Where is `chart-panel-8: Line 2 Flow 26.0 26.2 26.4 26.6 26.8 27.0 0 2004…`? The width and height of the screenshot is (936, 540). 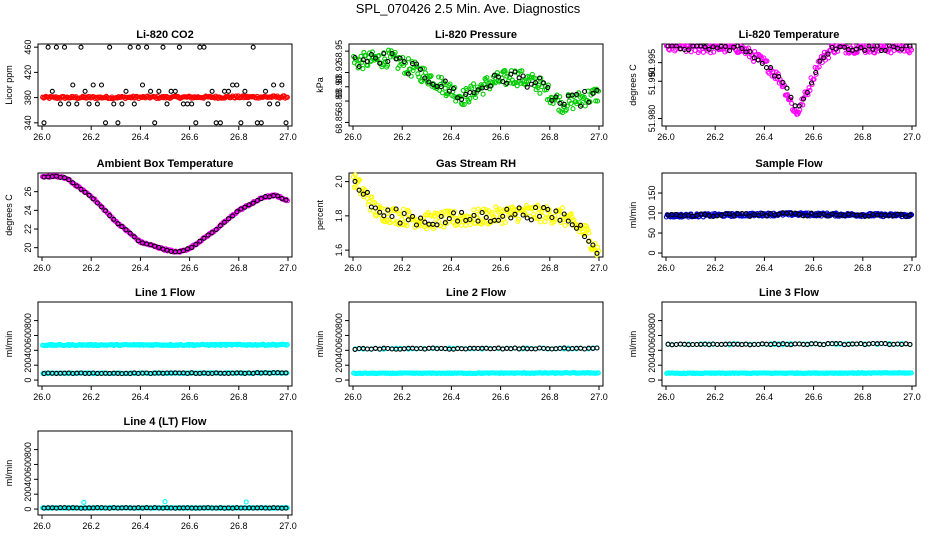
chart-panel-8: Line 2 Flow 26.0 26.2 26.4 26.6 26.8 27.0 0 2004… is located at coordinates (461, 344).